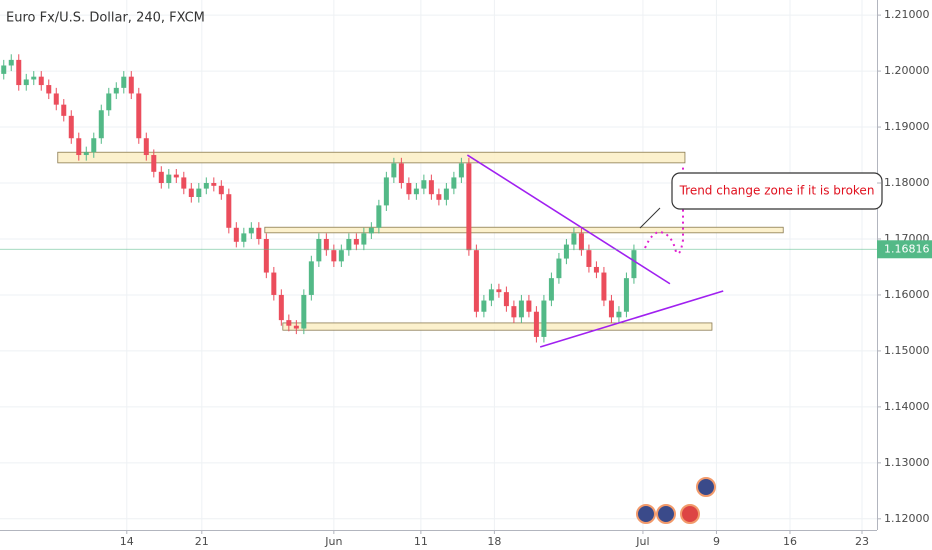 This screenshot has height=550, width=932. I want to click on y-tick-label: 1.20000, so click(907, 70).